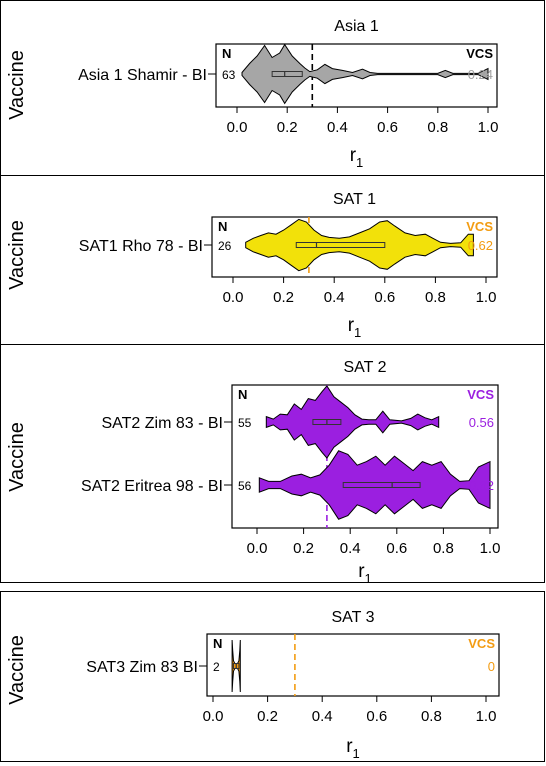 The image size is (546, 766). I want to click on violin-row: SAT1 Rho 78 - BI 26 0.62, so click(286, 245).